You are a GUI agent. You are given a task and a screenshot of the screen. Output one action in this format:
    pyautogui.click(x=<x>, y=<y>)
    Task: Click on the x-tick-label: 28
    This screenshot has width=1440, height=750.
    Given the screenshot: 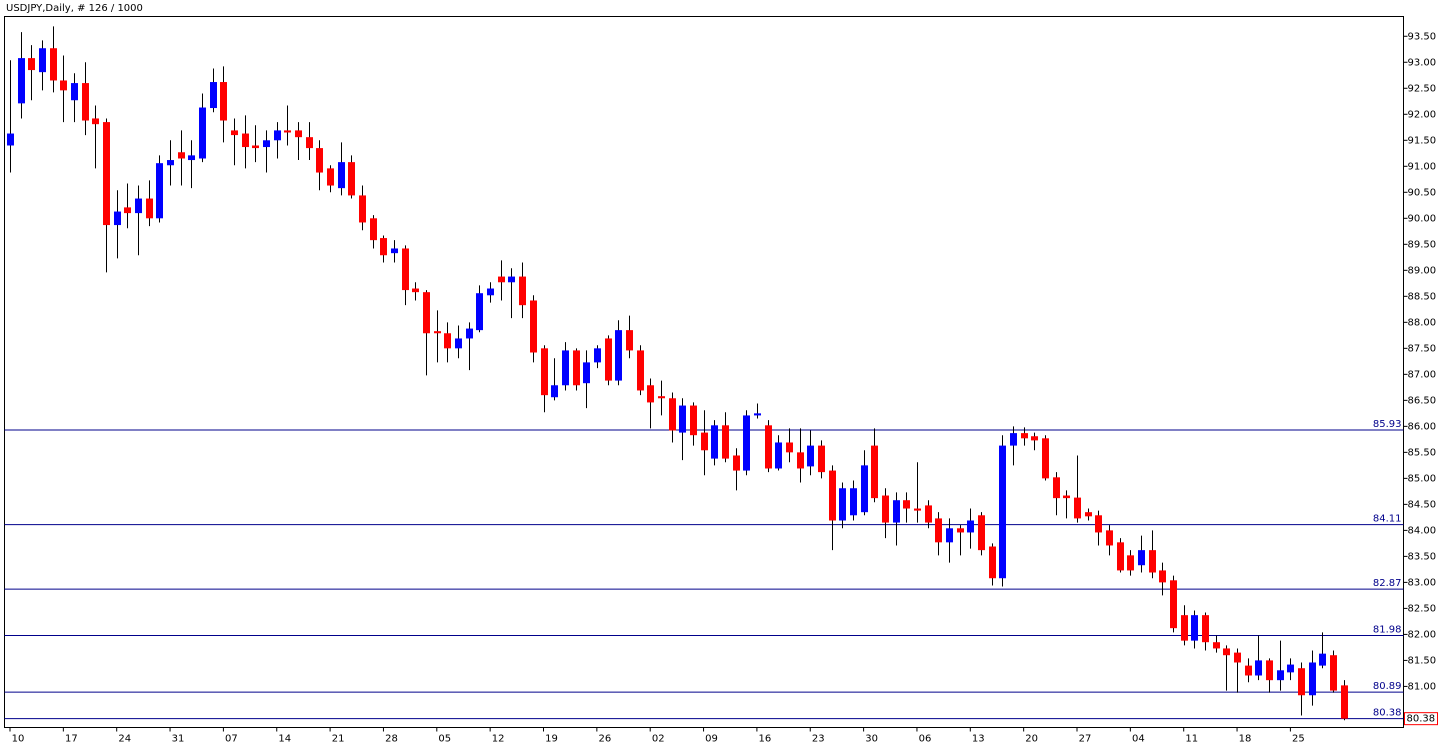 What is the action you would take?
    pyautogui.click(x=391, y=739)
    